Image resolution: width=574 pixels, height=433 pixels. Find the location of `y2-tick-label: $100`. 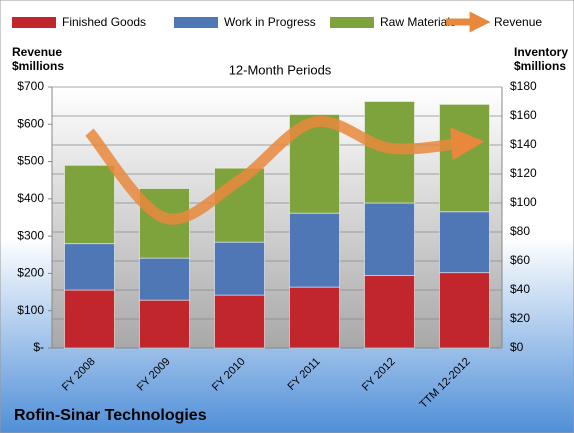

y2-tick-label: $100 is located at coordinates (523, 202).